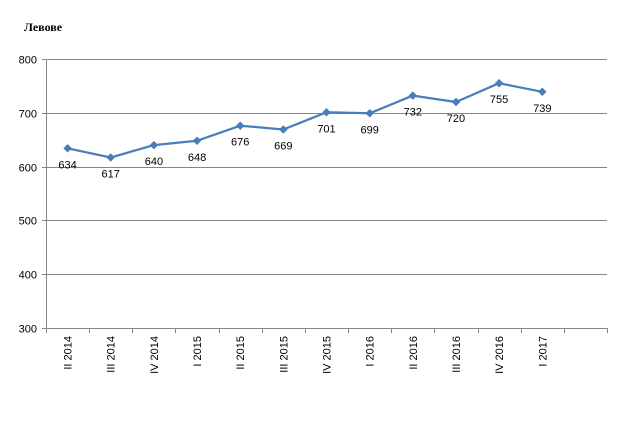 The width and height of the screenshot is (620, 421). Describe the element at coordinates (43, 27) in the screenshot. I see `y-axis-title: Левове` at that location.